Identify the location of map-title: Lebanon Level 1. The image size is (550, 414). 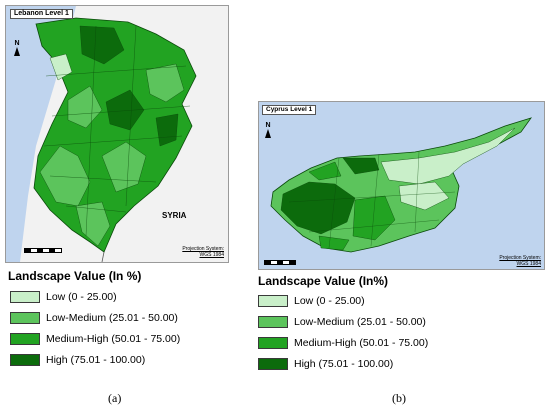
(41, 14).